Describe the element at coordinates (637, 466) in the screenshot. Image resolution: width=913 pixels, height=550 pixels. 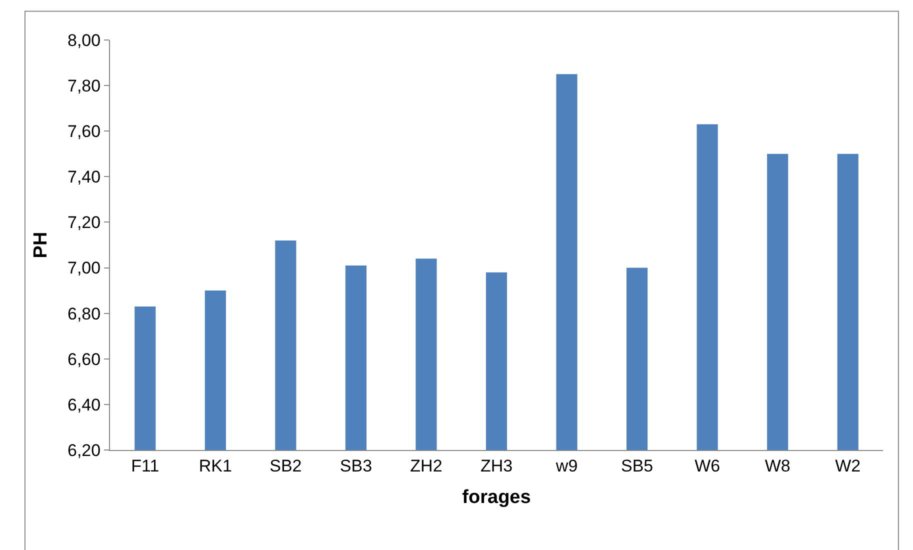
I see `x-tick-label: SB5` at that location.